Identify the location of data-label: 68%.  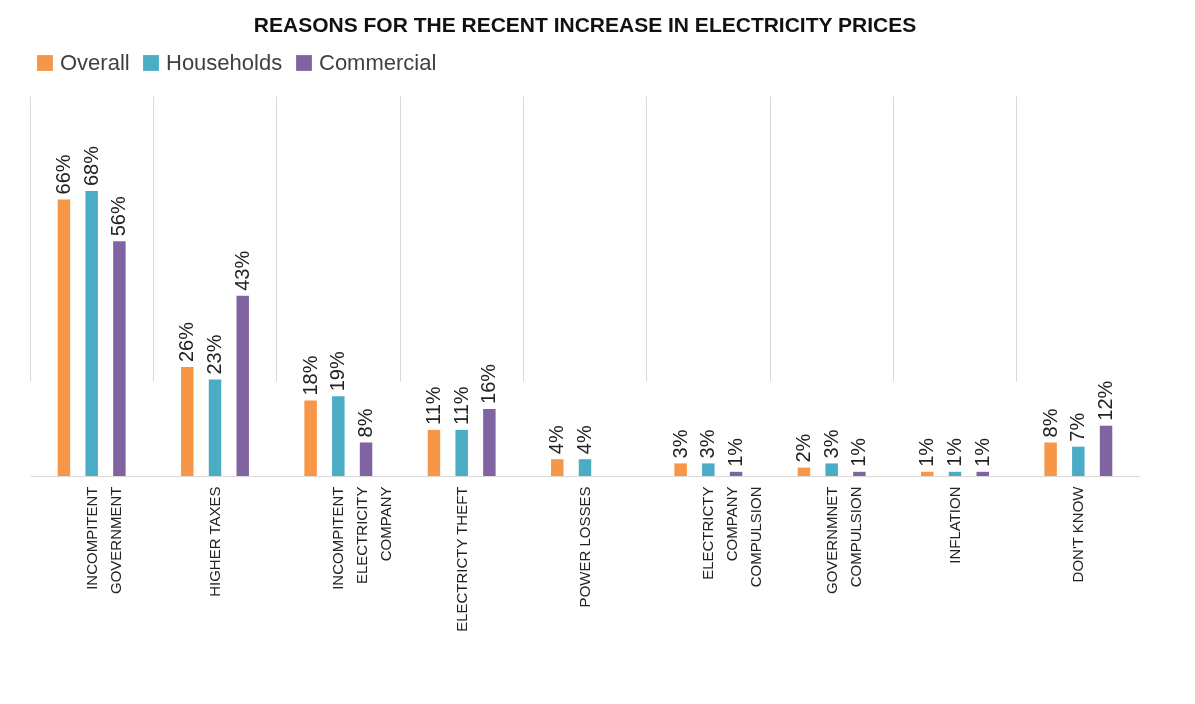
(90, 165).